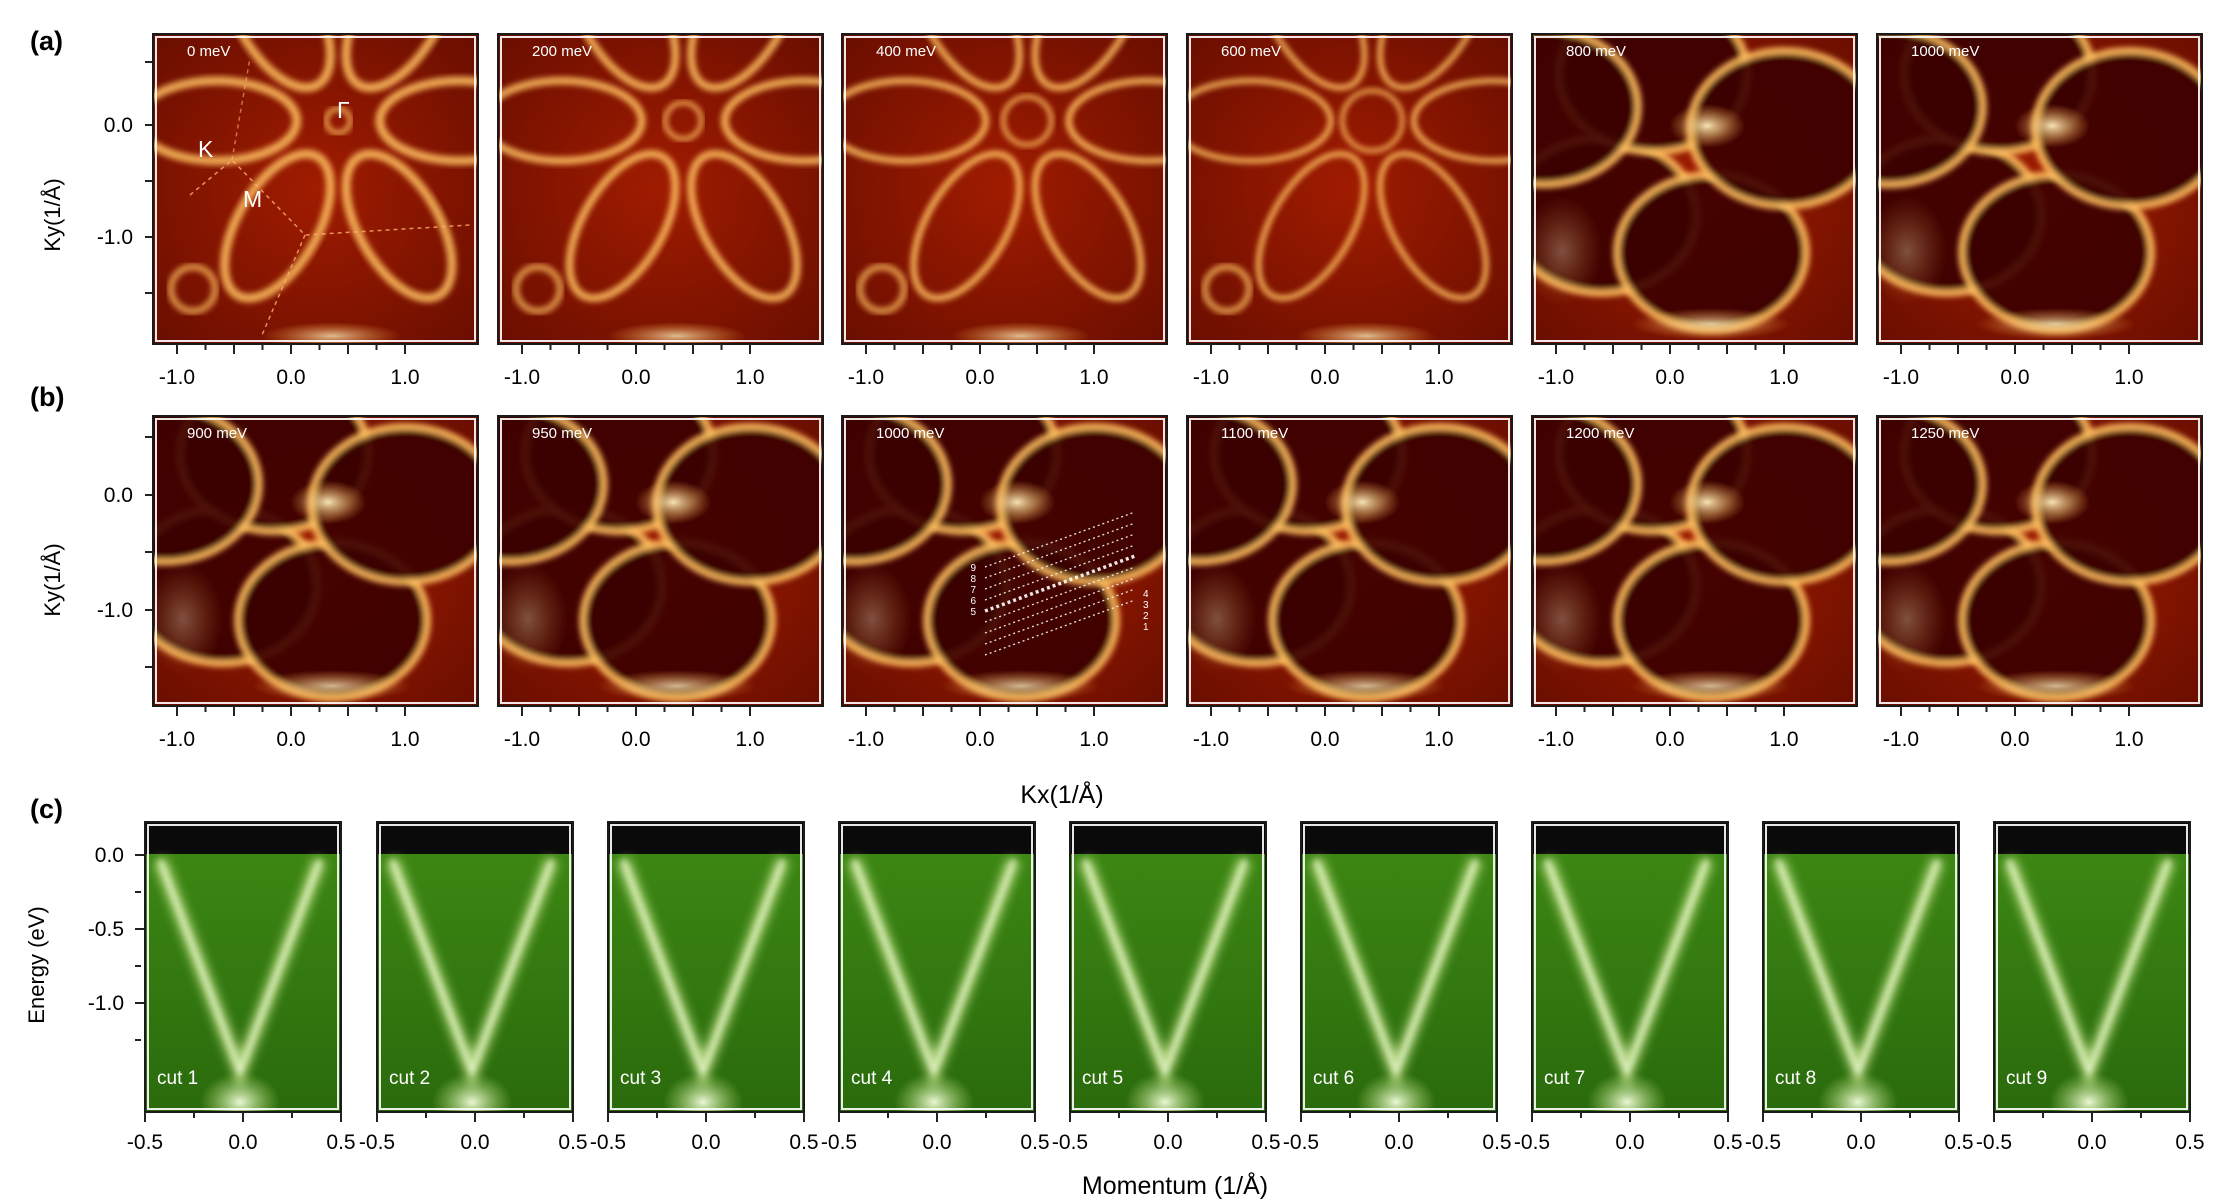 The height and width of the screenshot is (1200, 2236). Describe the element at coordinates (1166, 987) in the screenshot. I see `row-c-panel-5: cut 5 -0.5 0.0 0.5` at that location.